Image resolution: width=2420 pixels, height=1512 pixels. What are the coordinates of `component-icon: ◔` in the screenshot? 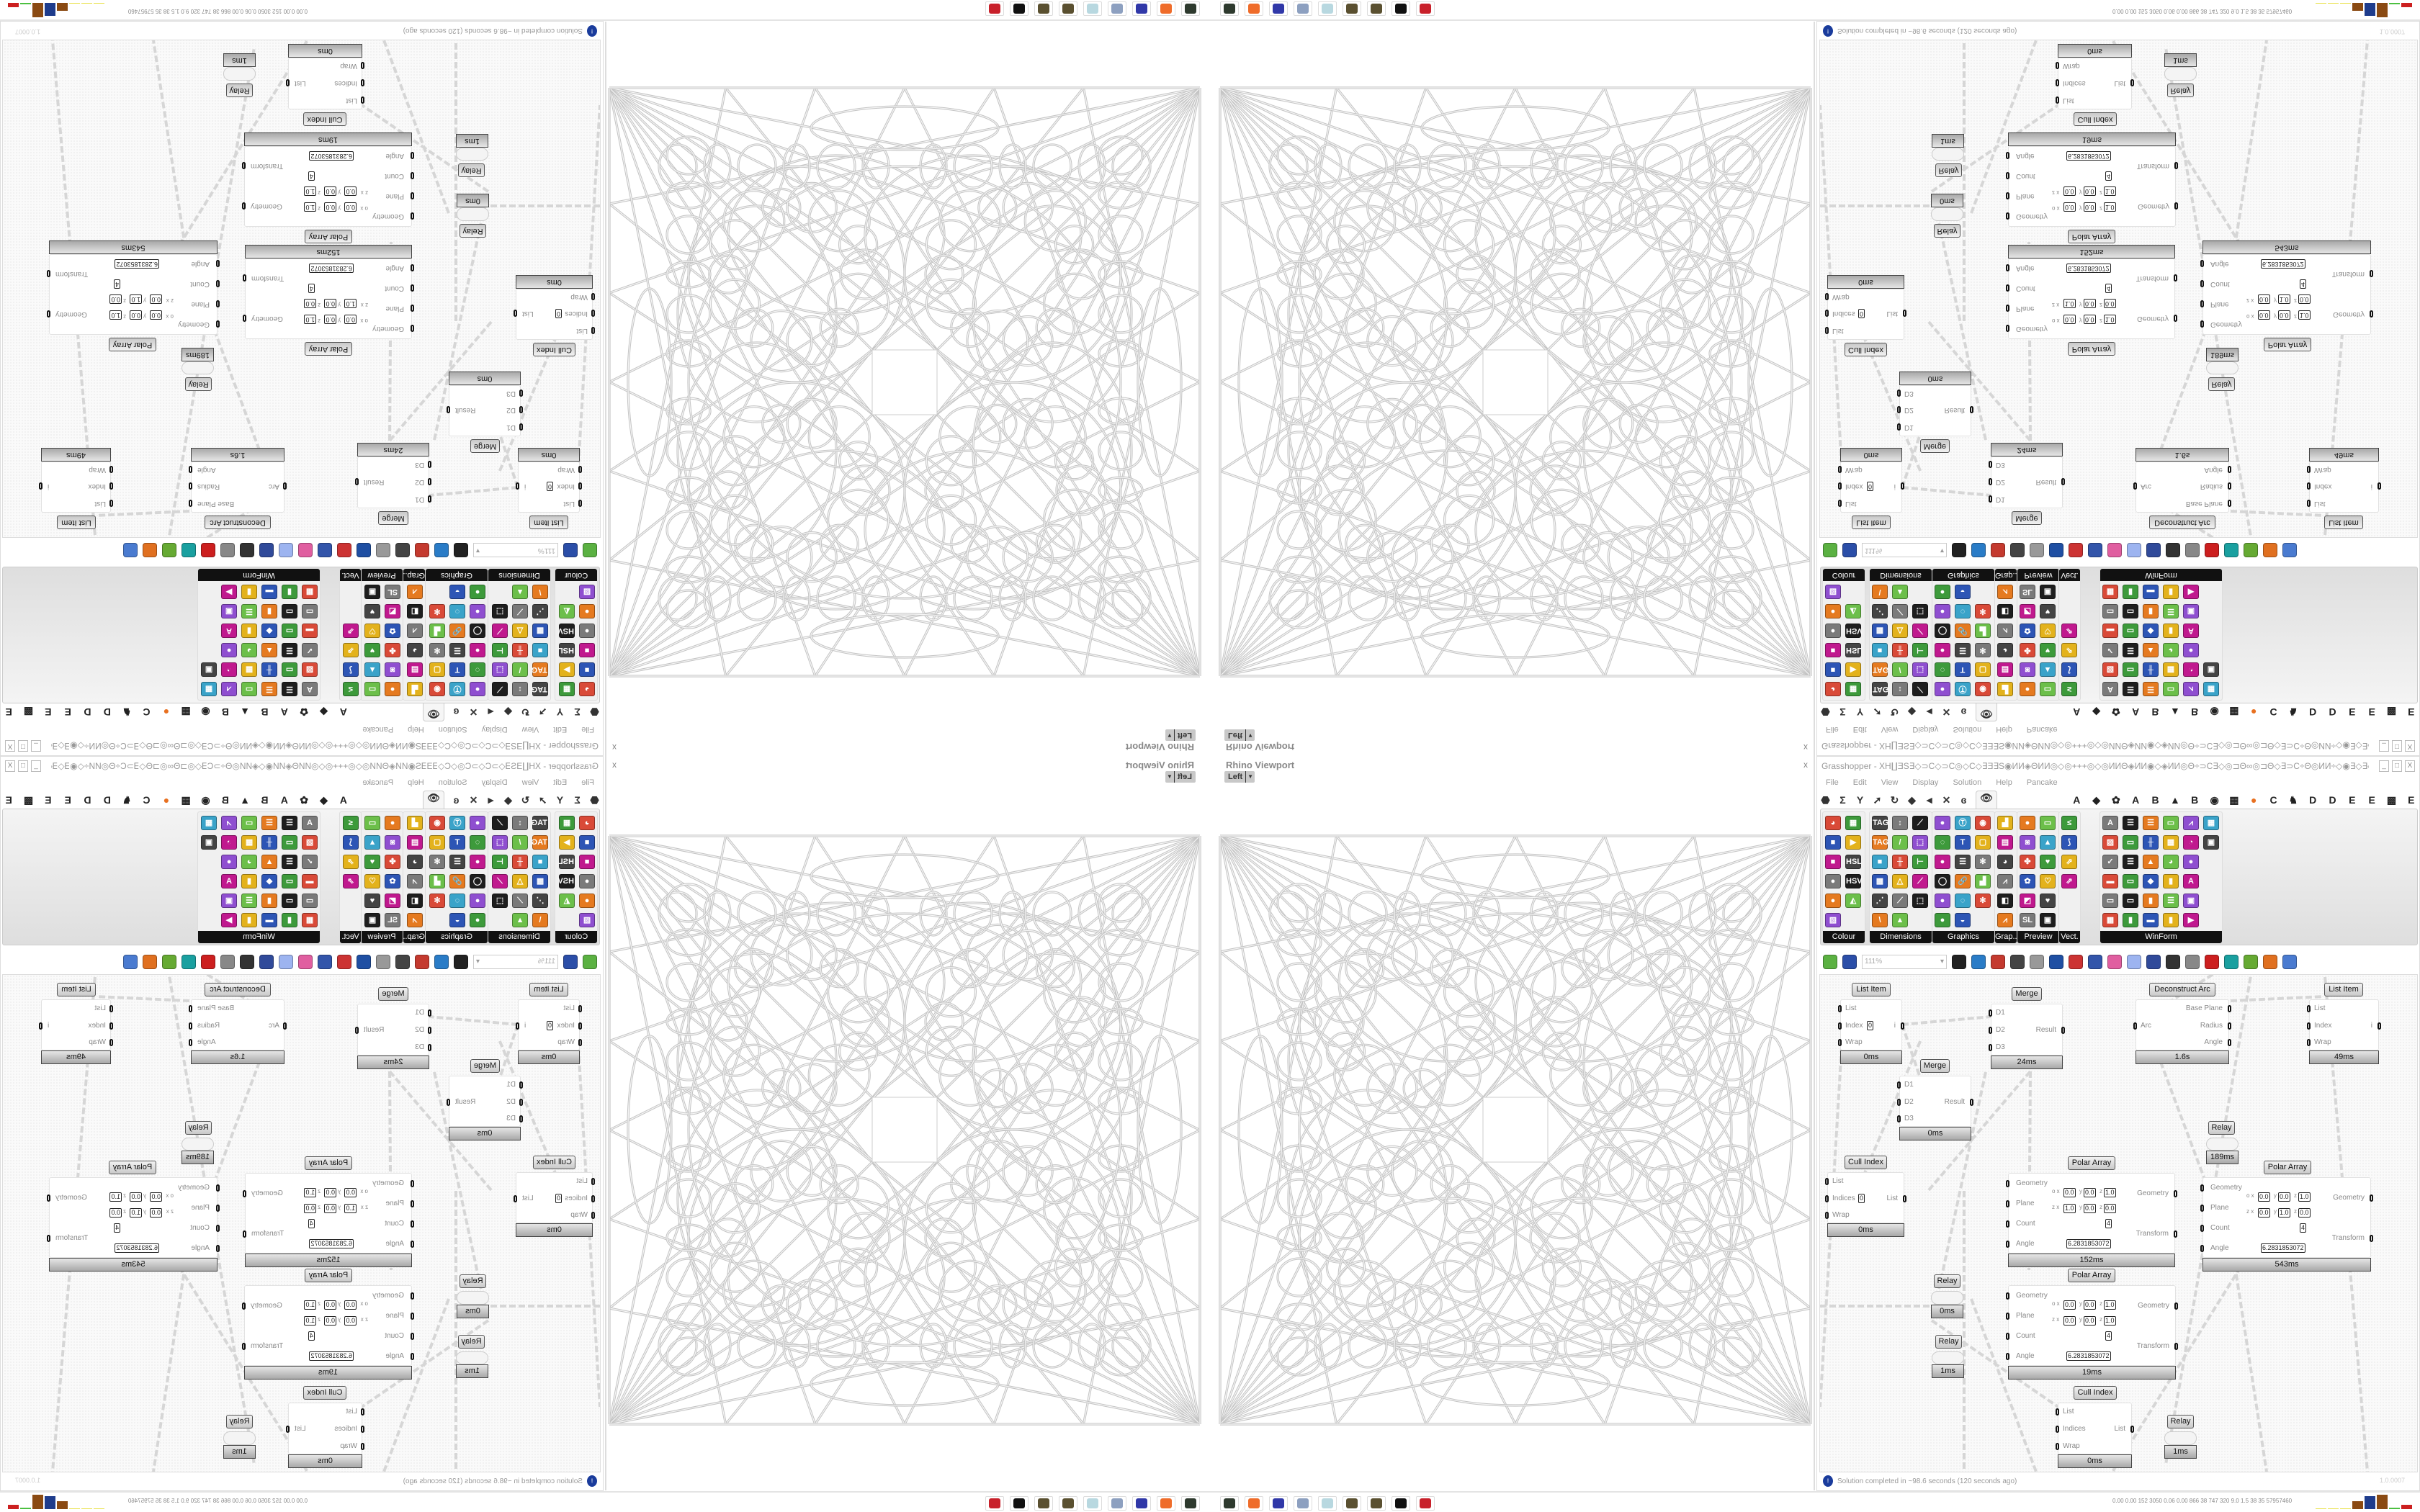 It's located at (2191, 842).